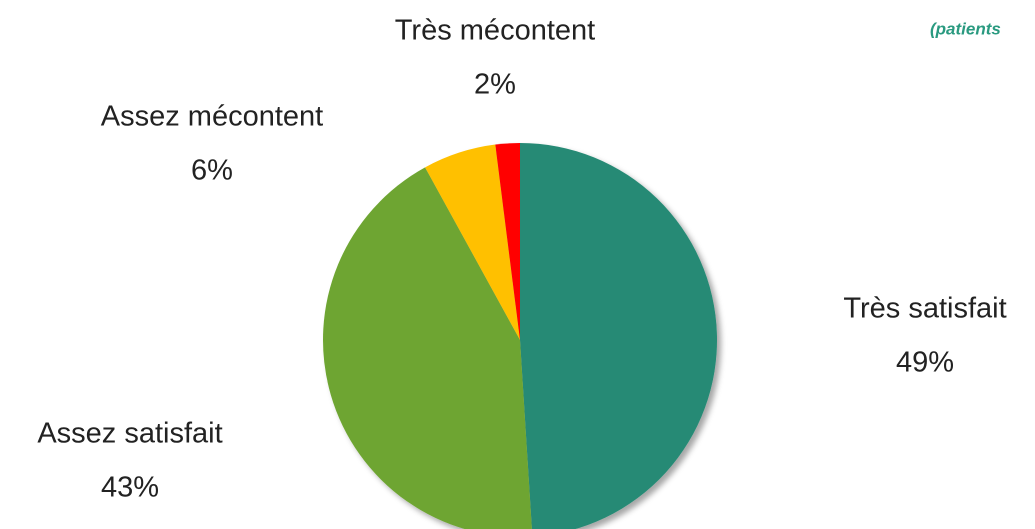 This screenshot has width=1035, height=529. Describe the element at coordinates (129, 434) in the screenshot. I see `slice-label: Assez satisfait` at that location.